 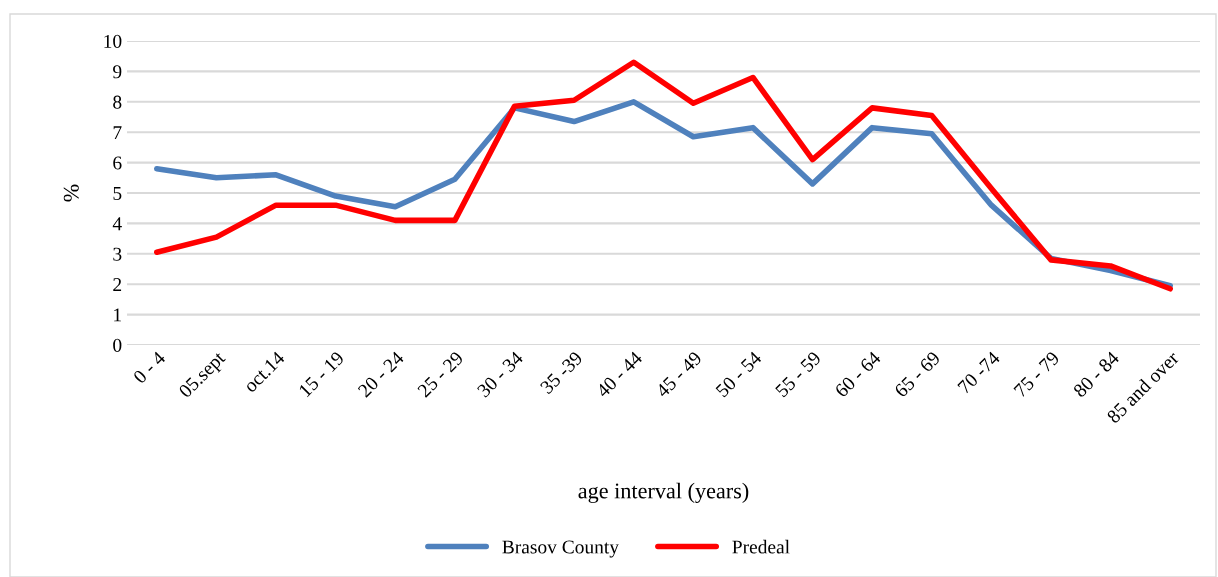 What do you see at coordinates (1037, 374) in the screenshot?
I see `x-tick-label: 75 - 79` at bounding box center [1037, 374].